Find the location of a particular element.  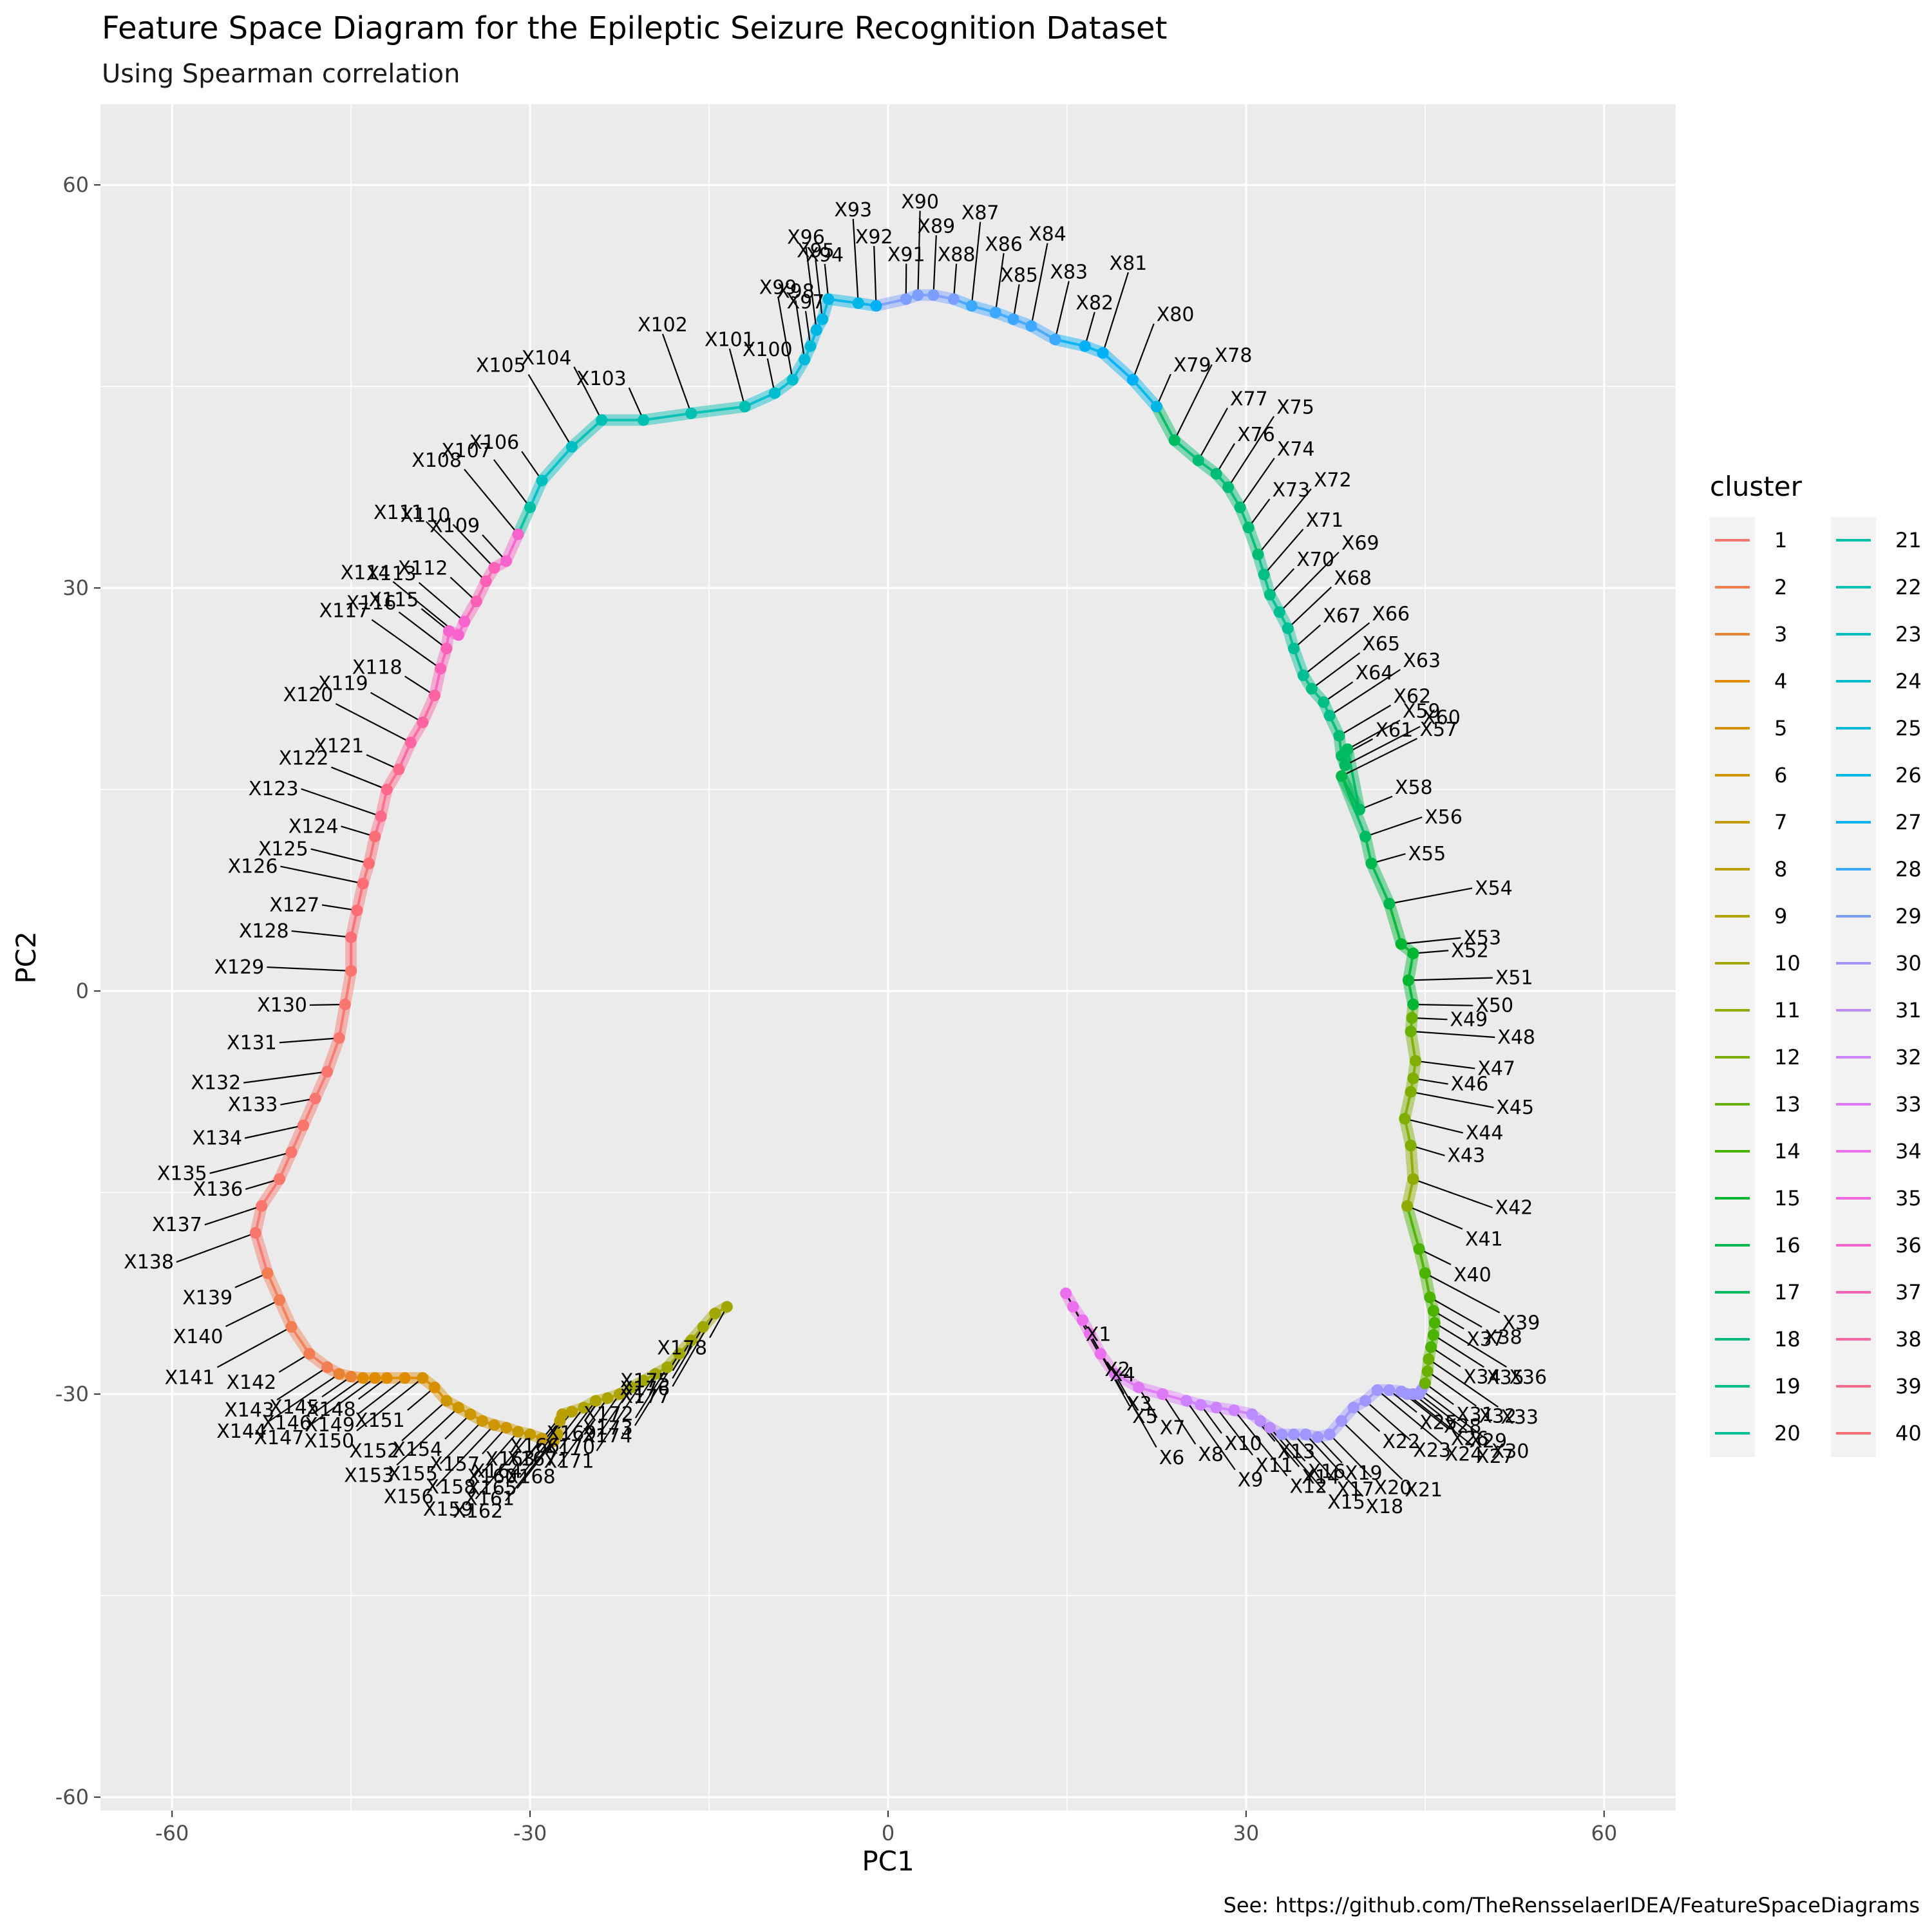

point-label-x145: X145 is located at coordinates (294, 1407).